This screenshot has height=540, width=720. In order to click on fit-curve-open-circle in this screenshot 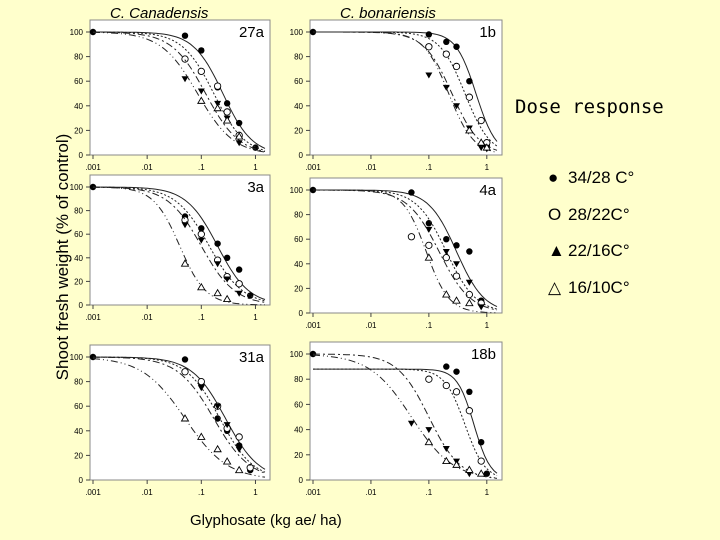, I will do `click(405, 422)`.